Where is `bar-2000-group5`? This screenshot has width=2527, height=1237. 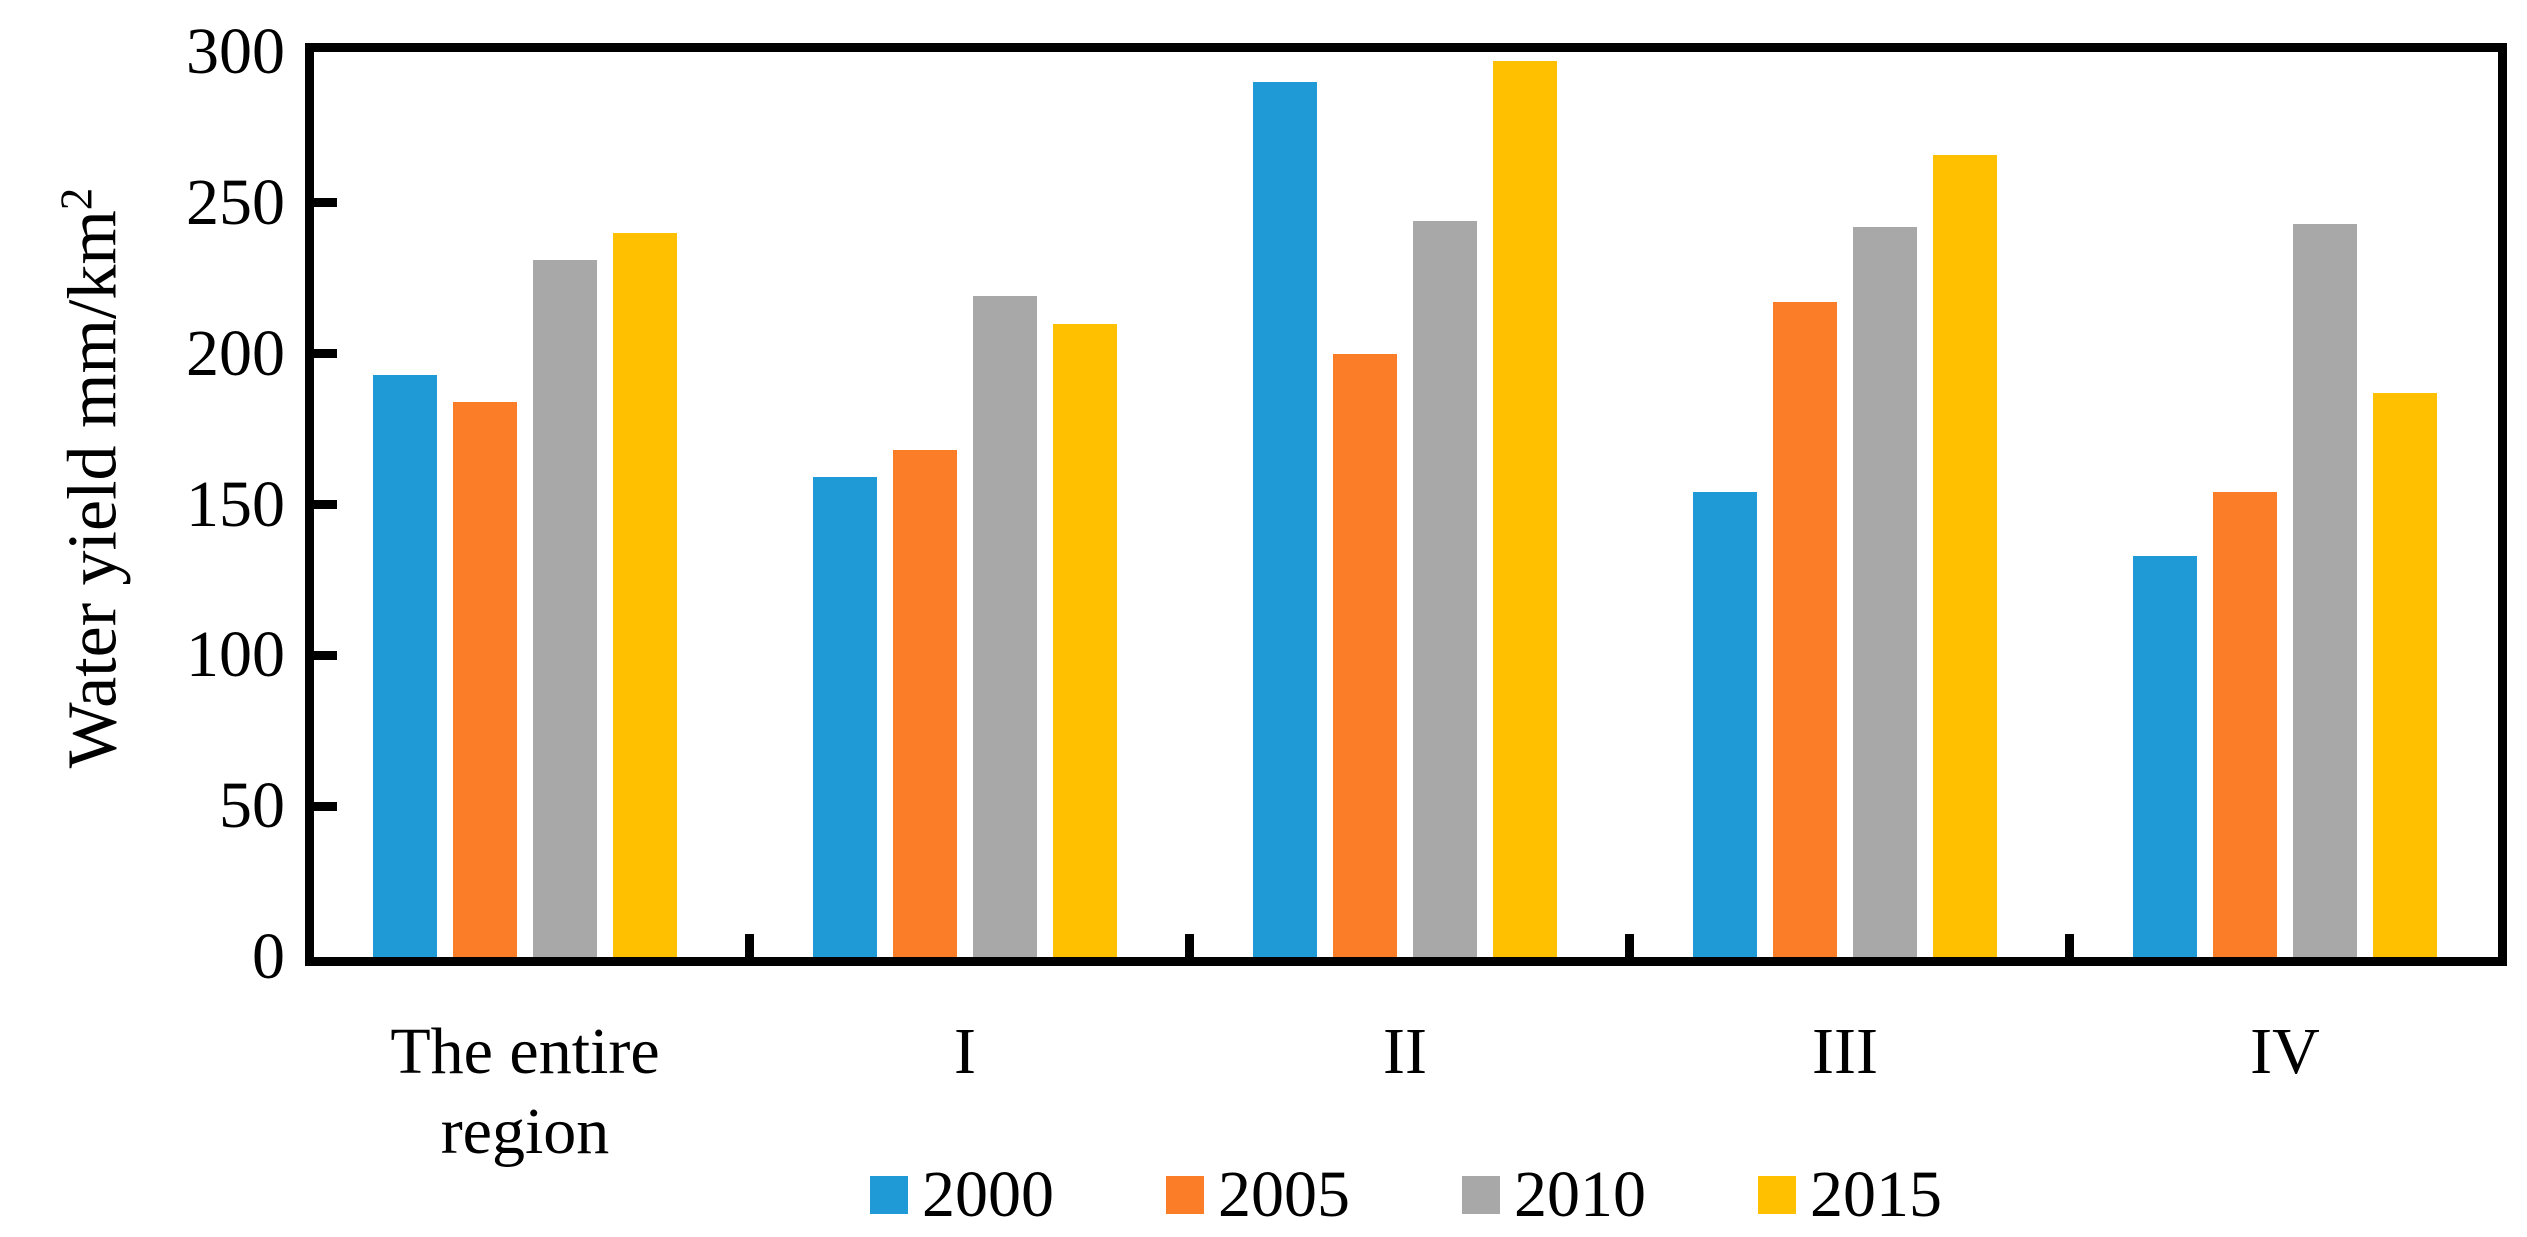 bar-2000-group5 is located at coordinates (2165, 756).